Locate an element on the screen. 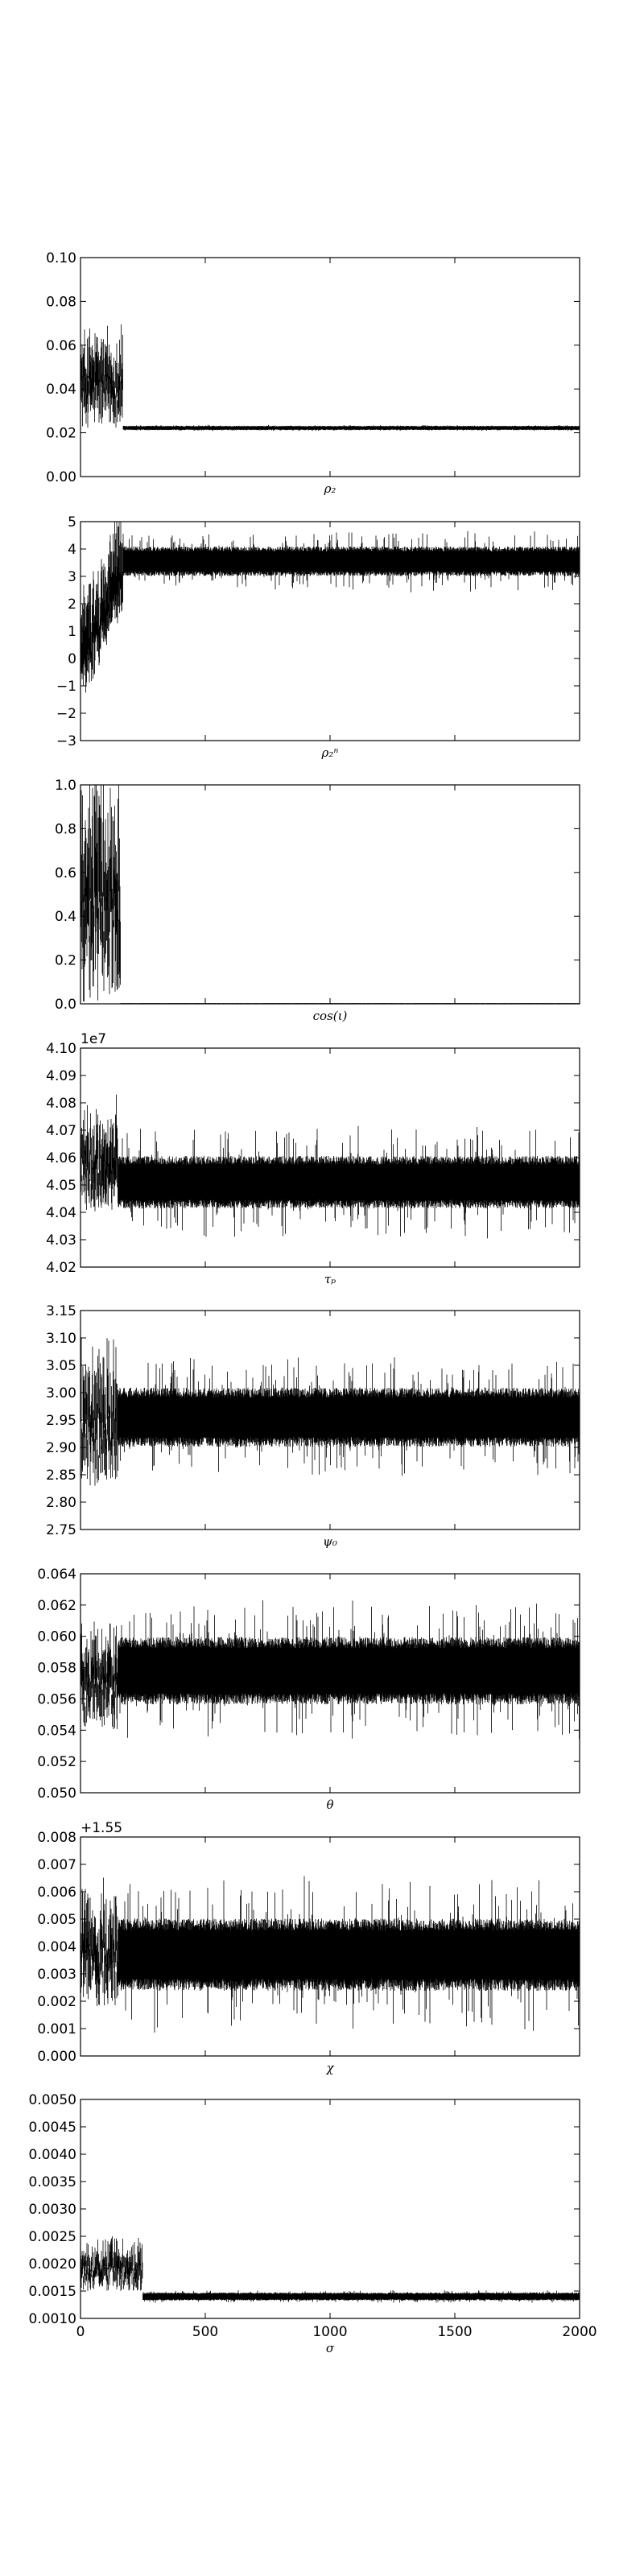 The image size is (644, 2576). y-tick-label: 0 is located at coordinates (72, 659).